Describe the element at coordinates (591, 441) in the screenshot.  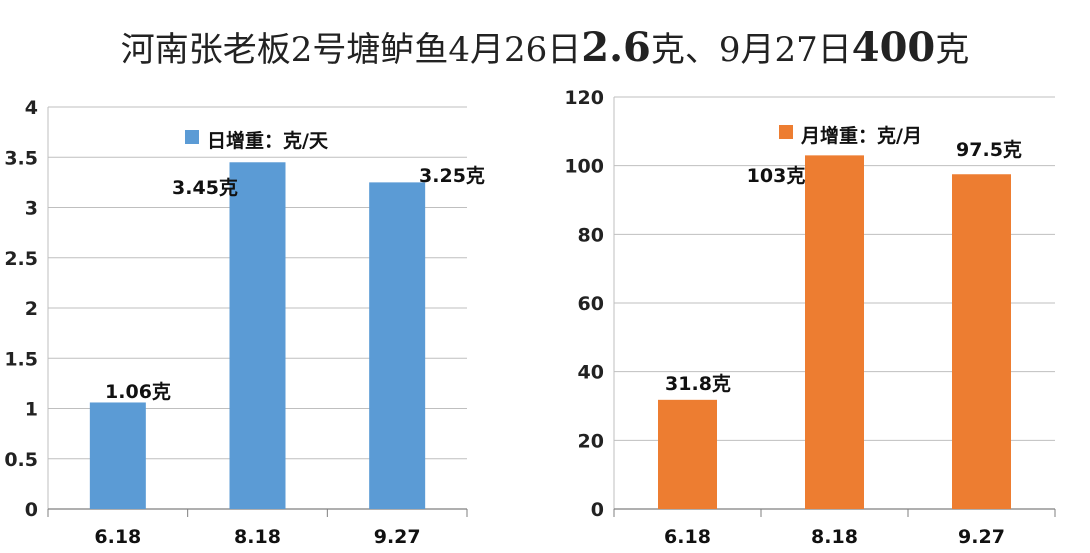
I see `y-tick-label: 20` at that location.